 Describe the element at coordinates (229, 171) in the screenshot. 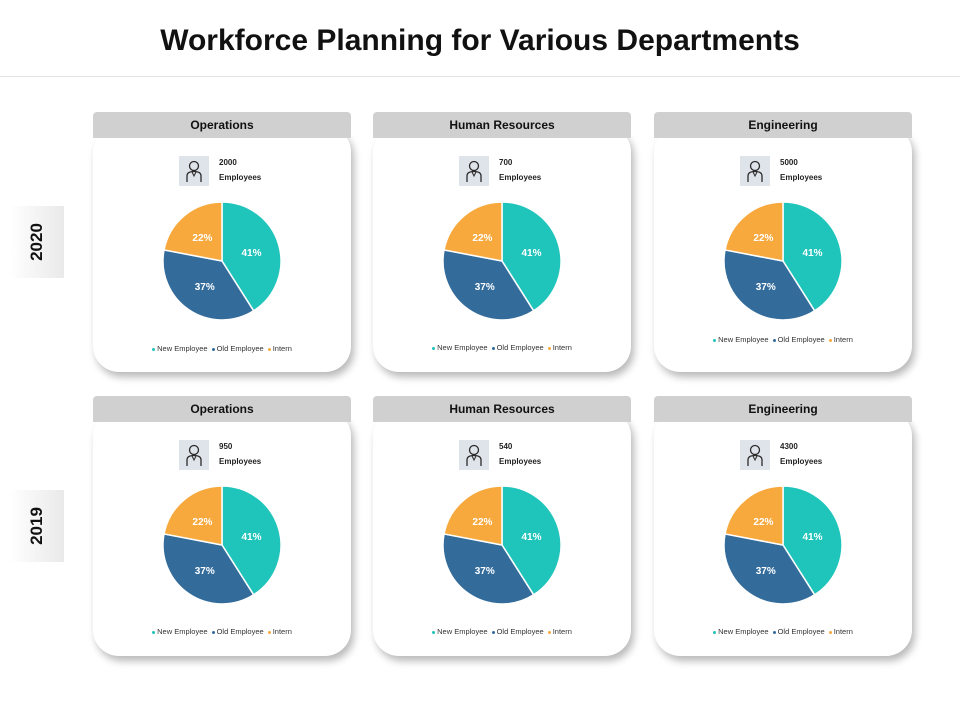

I see `employee-count-box: 2000 Employees` at that location.